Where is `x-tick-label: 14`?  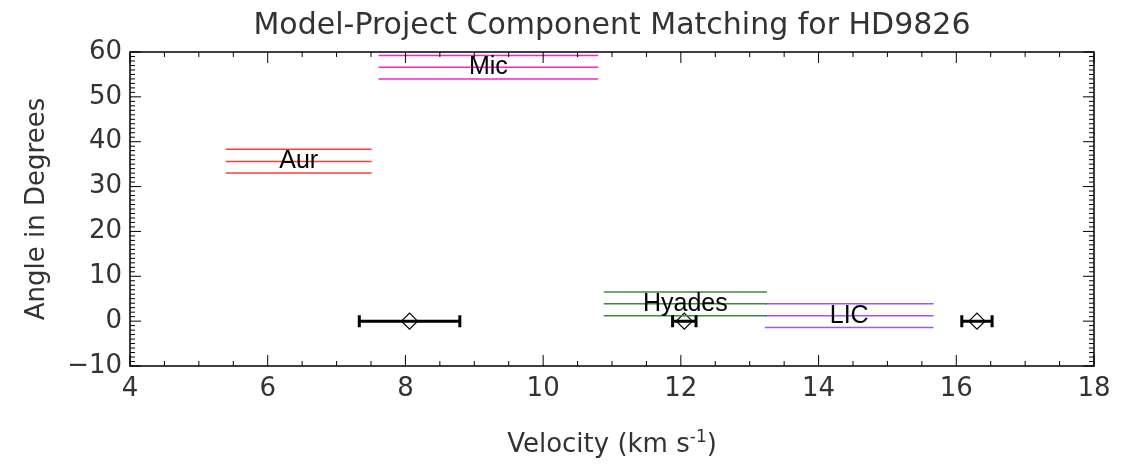 x-tick-label: 14 is located at coordinates (819, 387).